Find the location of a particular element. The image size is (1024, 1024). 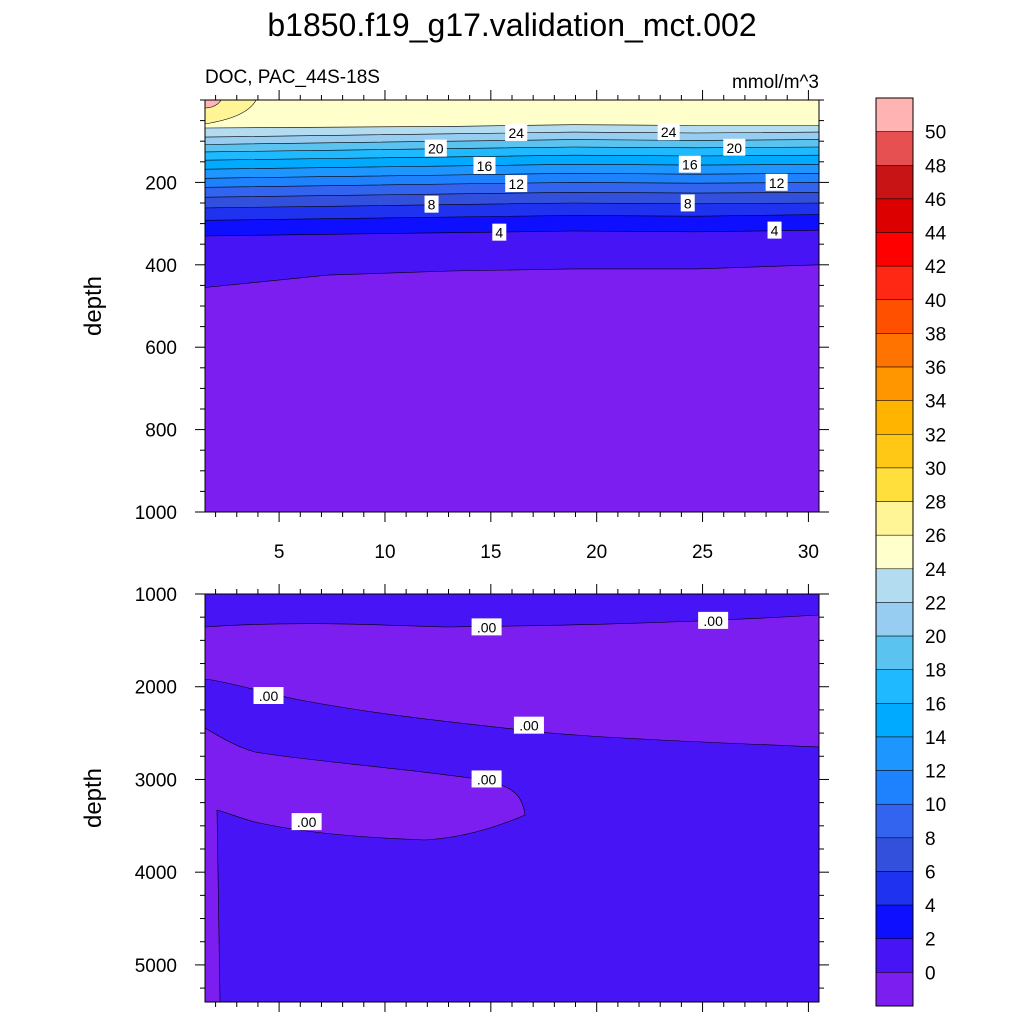

y-tick-label: 3000 is located at coordinates (156, 780).